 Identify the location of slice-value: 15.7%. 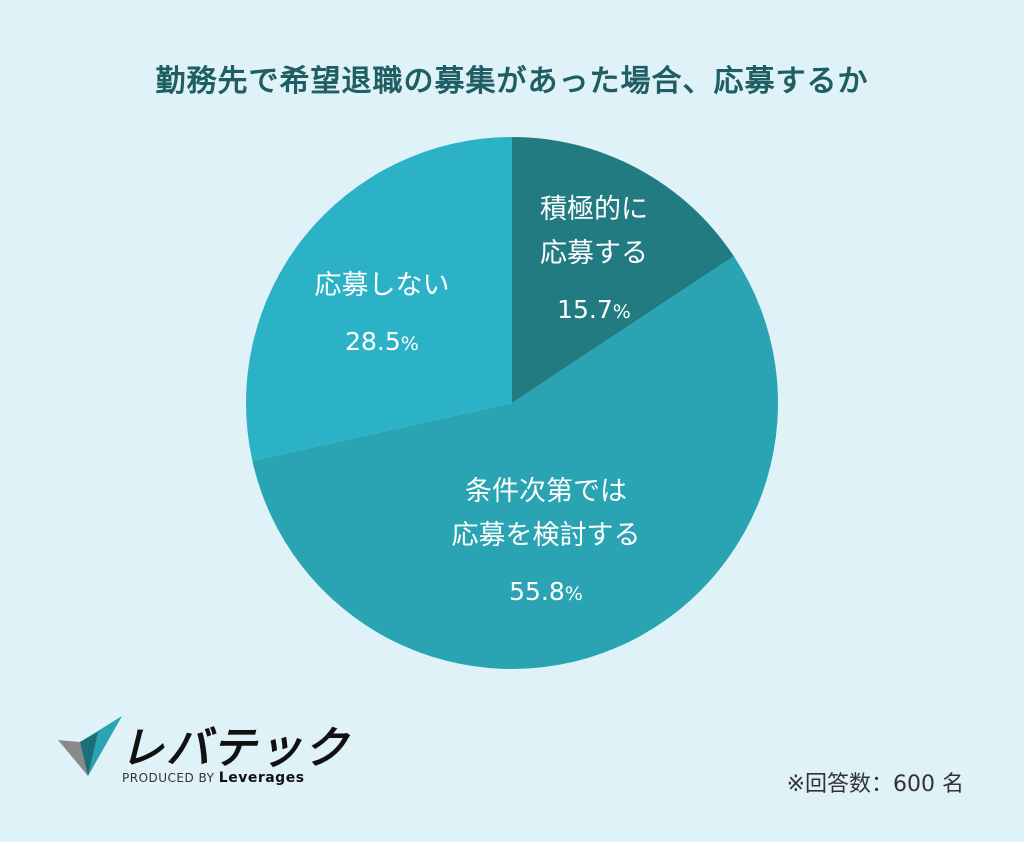
(594, 309).